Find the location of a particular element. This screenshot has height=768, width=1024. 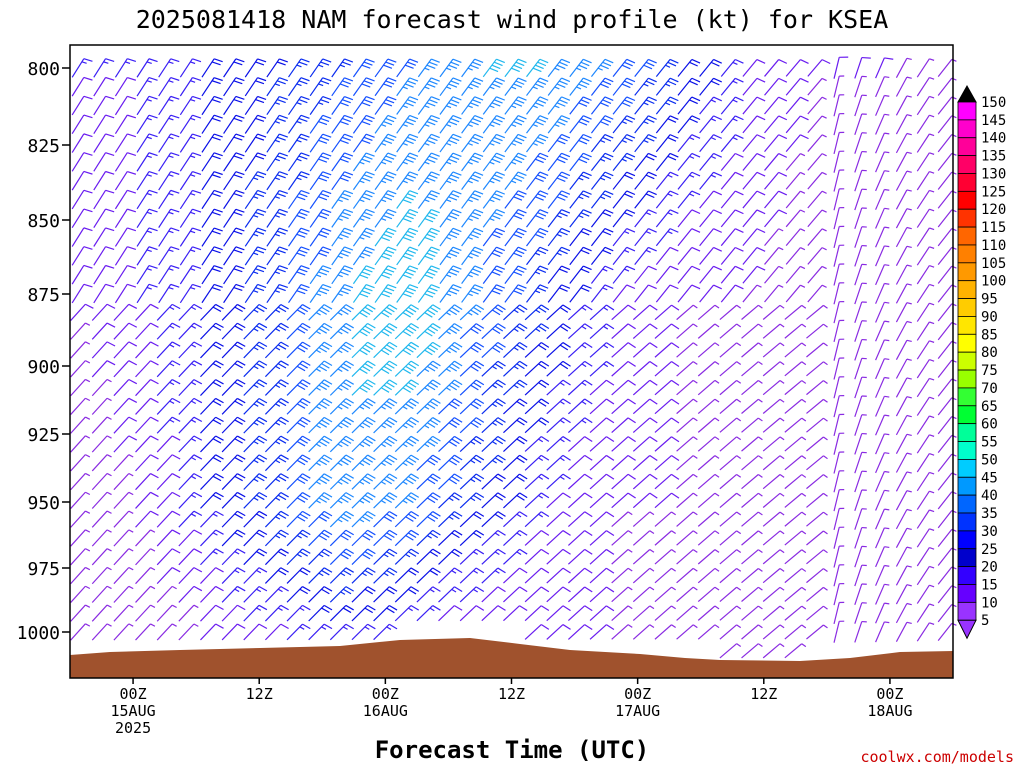

colorbar-label: 25 is located at coordinates (989, 550).